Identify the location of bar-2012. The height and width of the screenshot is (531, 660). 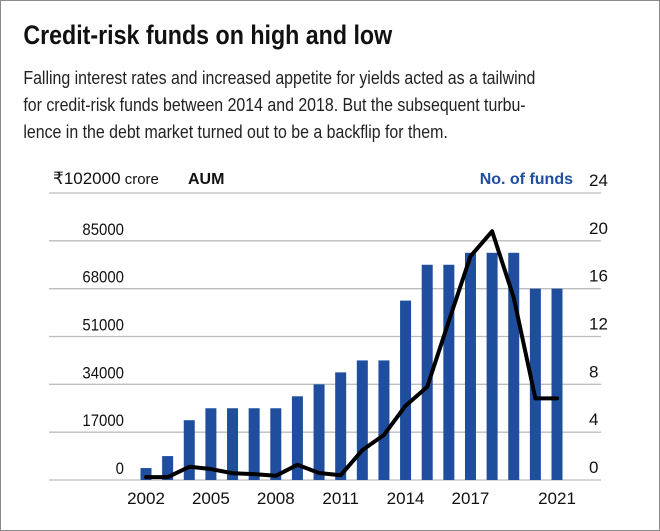
(362, 420).